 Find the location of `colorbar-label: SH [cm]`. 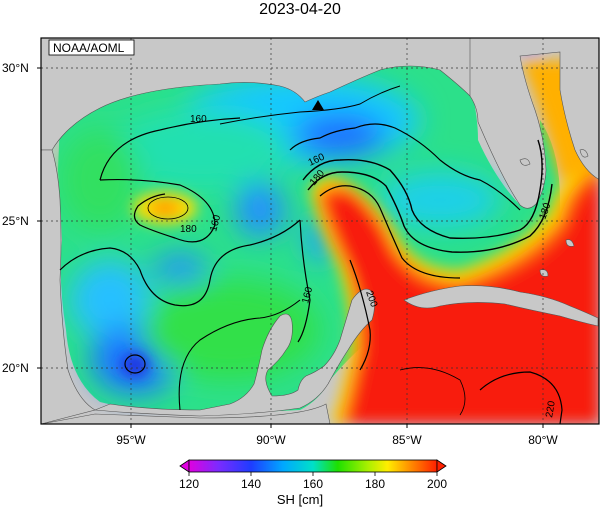

colorbar-label: SH [cm] is located at coordinates (300, 499).